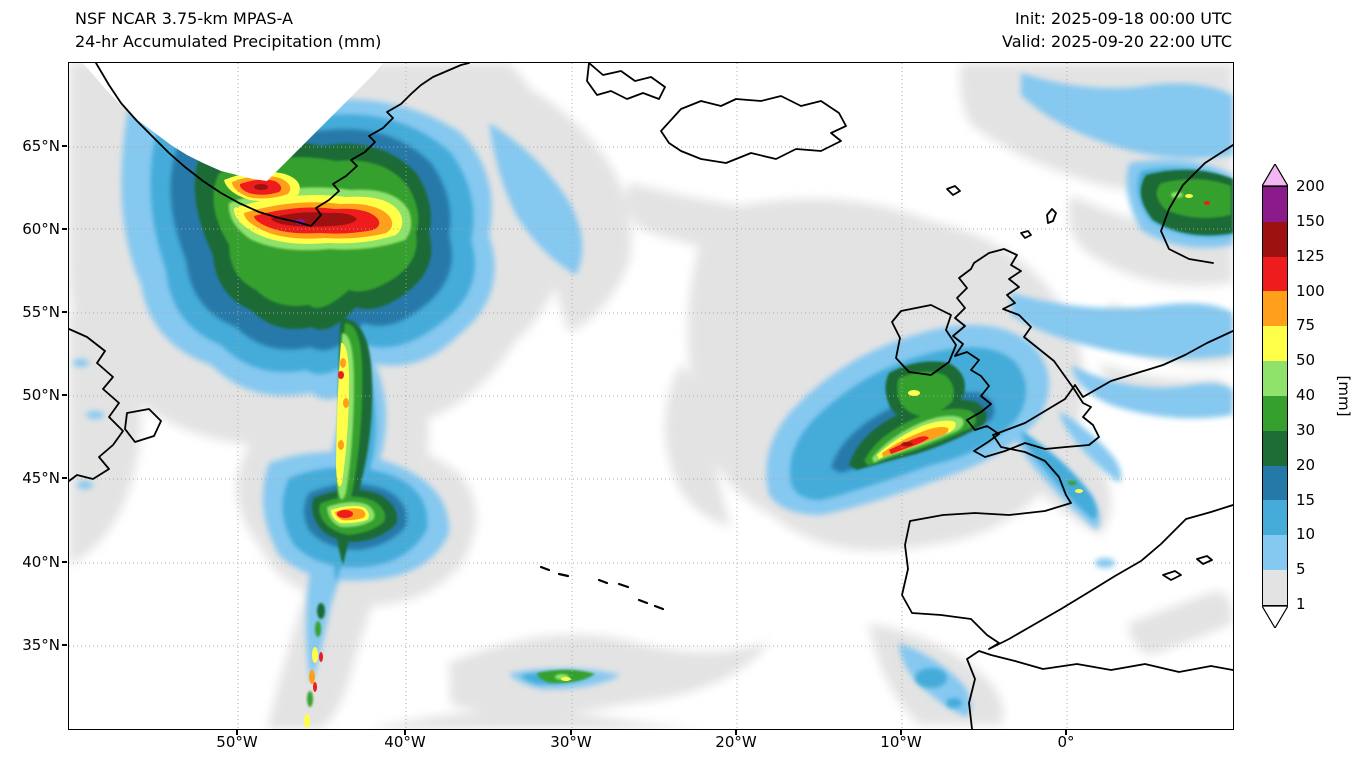 The image size is (1361, 770). I want to click on colorbar-tick-label: 30, so click(1306, 429).